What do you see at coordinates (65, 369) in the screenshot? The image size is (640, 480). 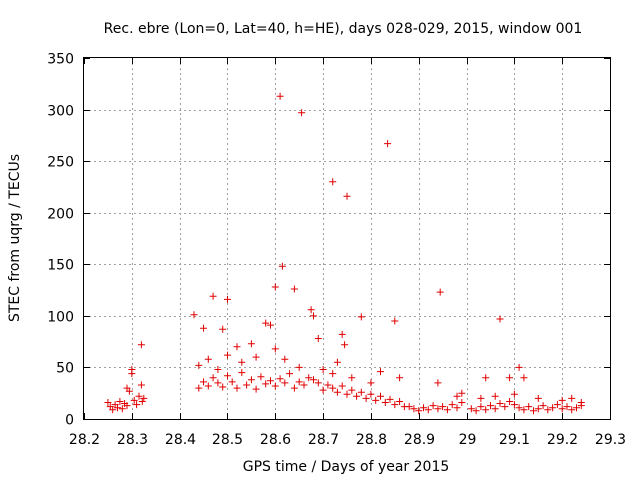 I see `y-tick-label: 50` at bounding box center [65, 369].